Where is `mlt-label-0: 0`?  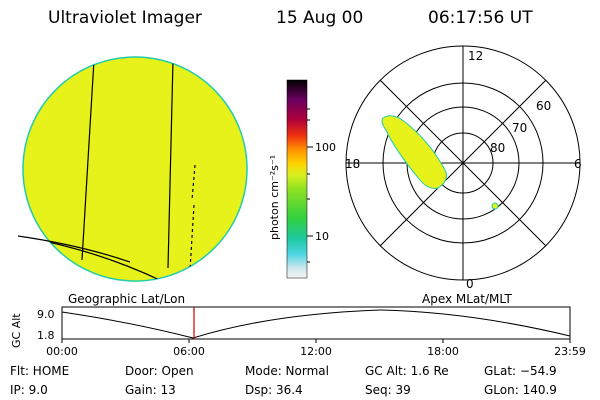
mlt-label-0: 0 is located at coordinates (470, 284).